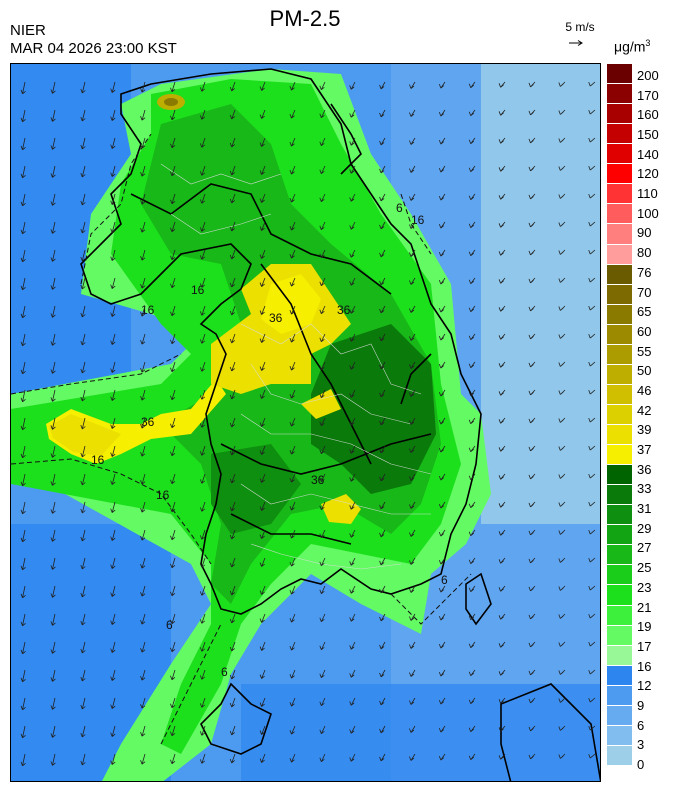 Image resolution: width=673 pixels, height=795 pixels. Describe the element at coordinates (28, 30) in the screenshot. I see `agency-label: NIER` at that location.